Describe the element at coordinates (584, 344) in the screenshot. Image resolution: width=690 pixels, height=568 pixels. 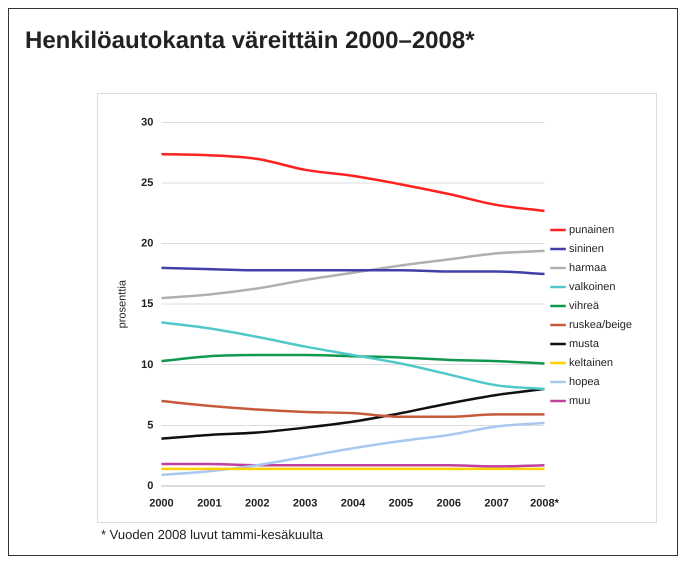
I see `legend-label: musta` at that location.